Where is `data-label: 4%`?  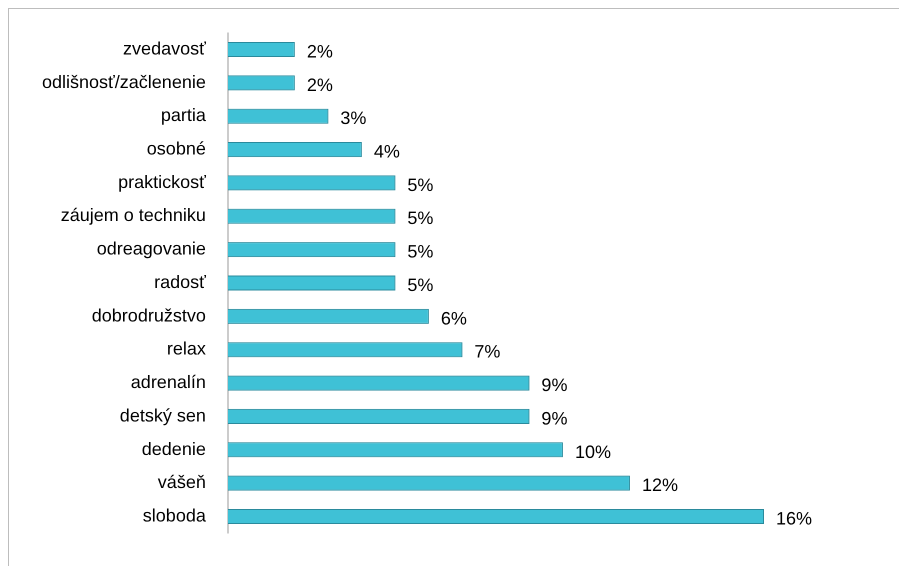 data-label: 4% is located at coordinates (387, 152).